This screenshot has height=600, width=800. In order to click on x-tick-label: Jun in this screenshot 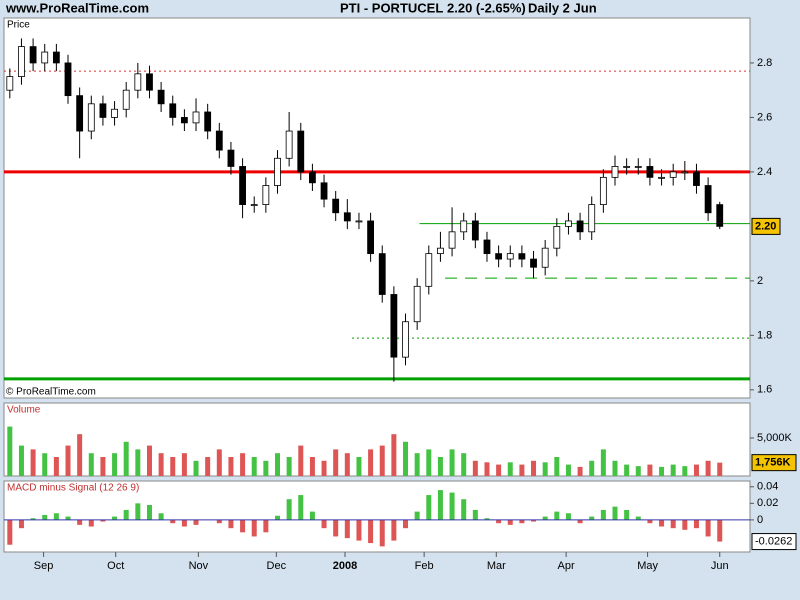, I will do `click(720, 566)`.